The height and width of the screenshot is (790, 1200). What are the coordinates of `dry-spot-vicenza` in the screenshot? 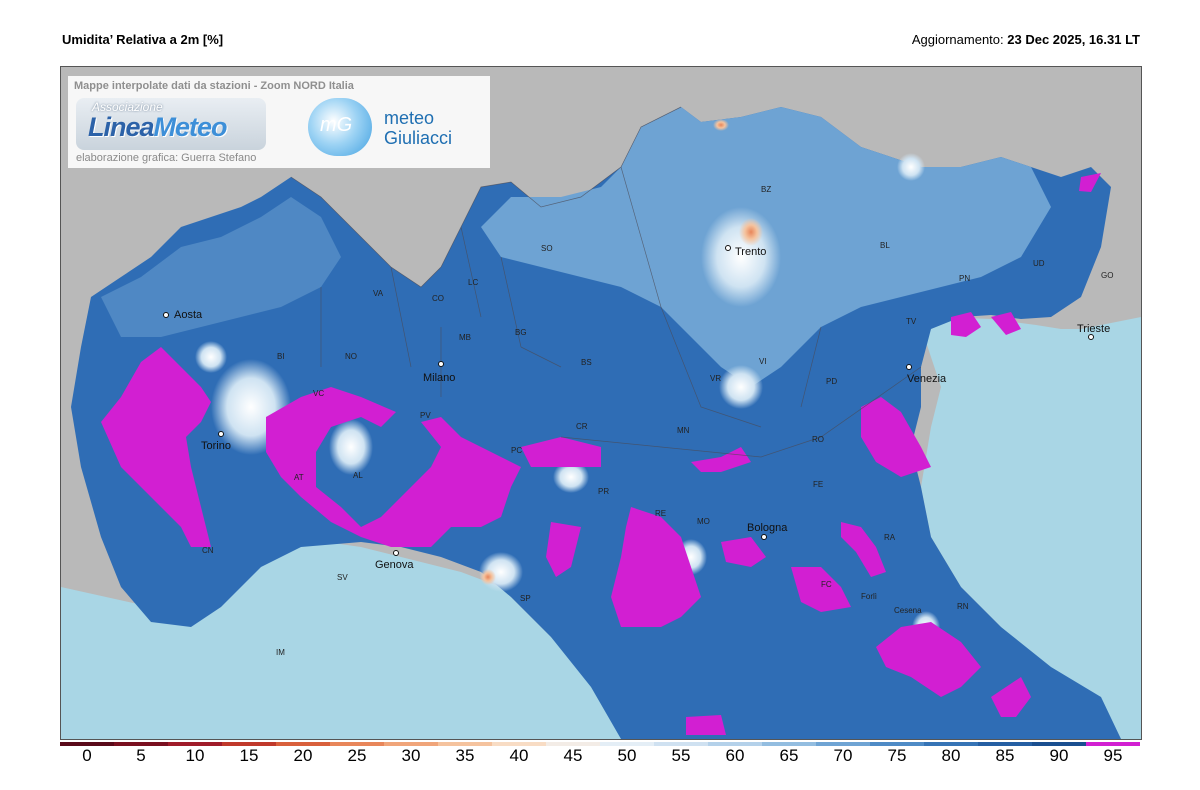 It's located at (741, 387).